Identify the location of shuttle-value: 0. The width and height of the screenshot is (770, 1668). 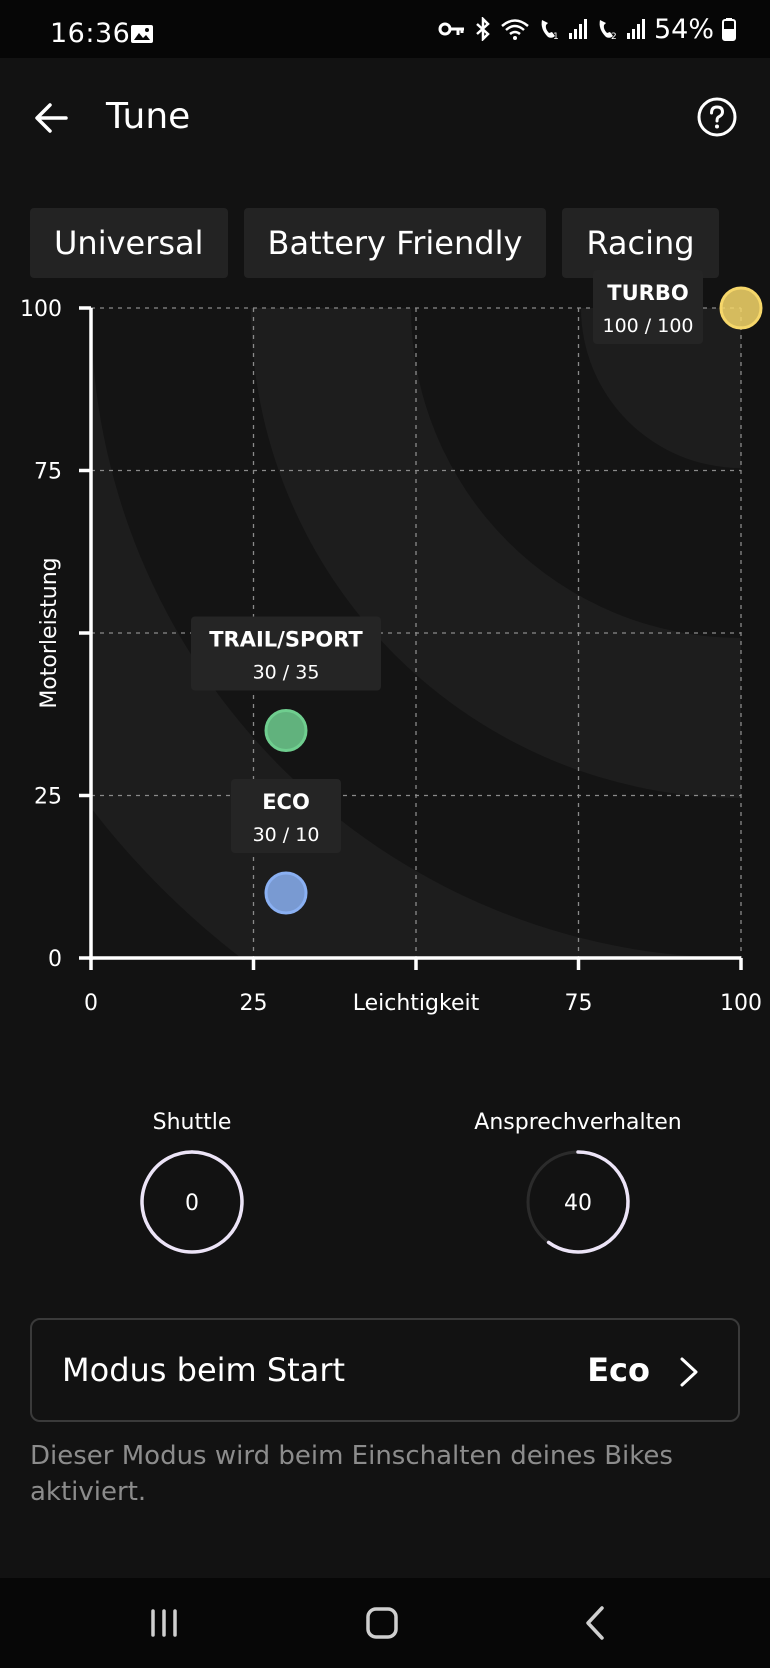
(192, 1203).